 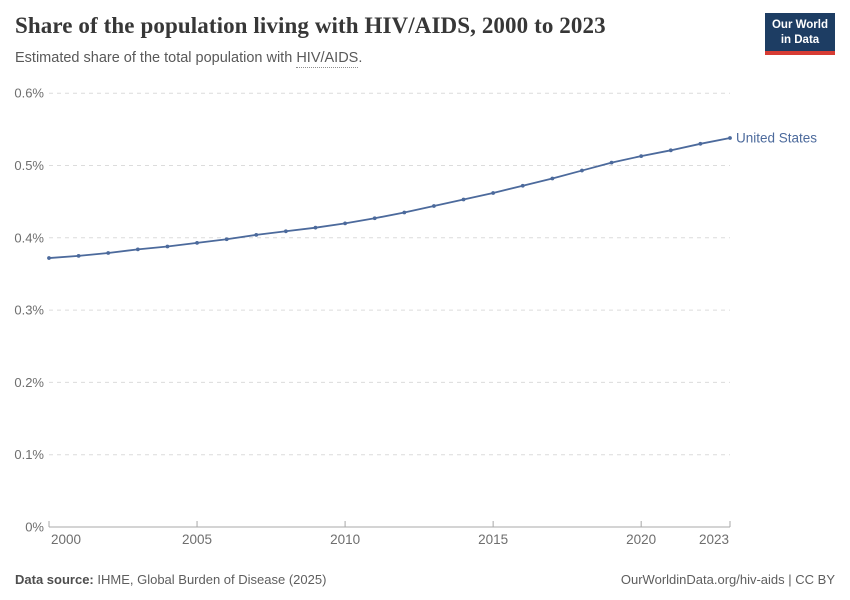 I want to click on x-axis-tick-label: 2020, so click(x=641, y=539).